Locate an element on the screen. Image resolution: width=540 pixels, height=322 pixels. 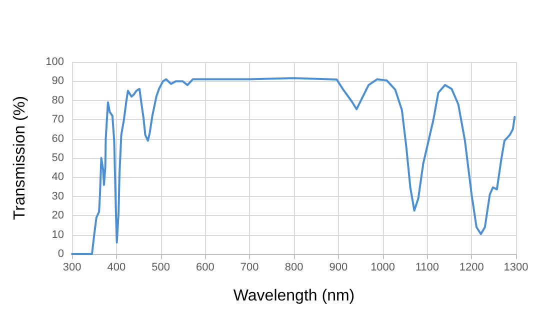
y-tick-label: 100 is located at coordinates (55, 62).